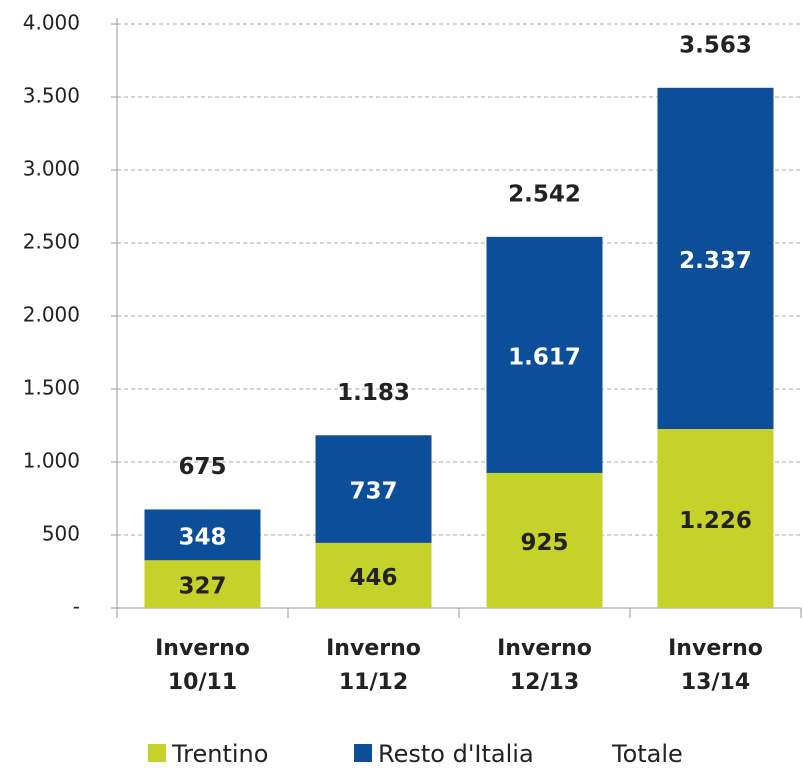 This screenshot has height=773, width=803. I want to click on x-tick-label: Inverno 12/13, so click(544, 665).